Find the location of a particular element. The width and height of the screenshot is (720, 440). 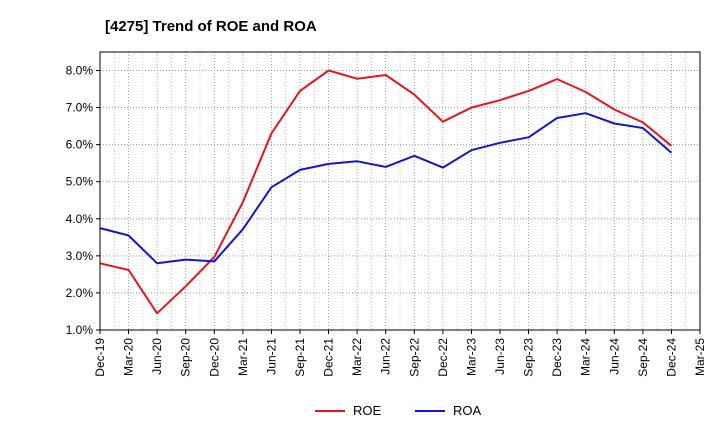

x-tick-label: Sep-24 is located at coordinates (643, 357).